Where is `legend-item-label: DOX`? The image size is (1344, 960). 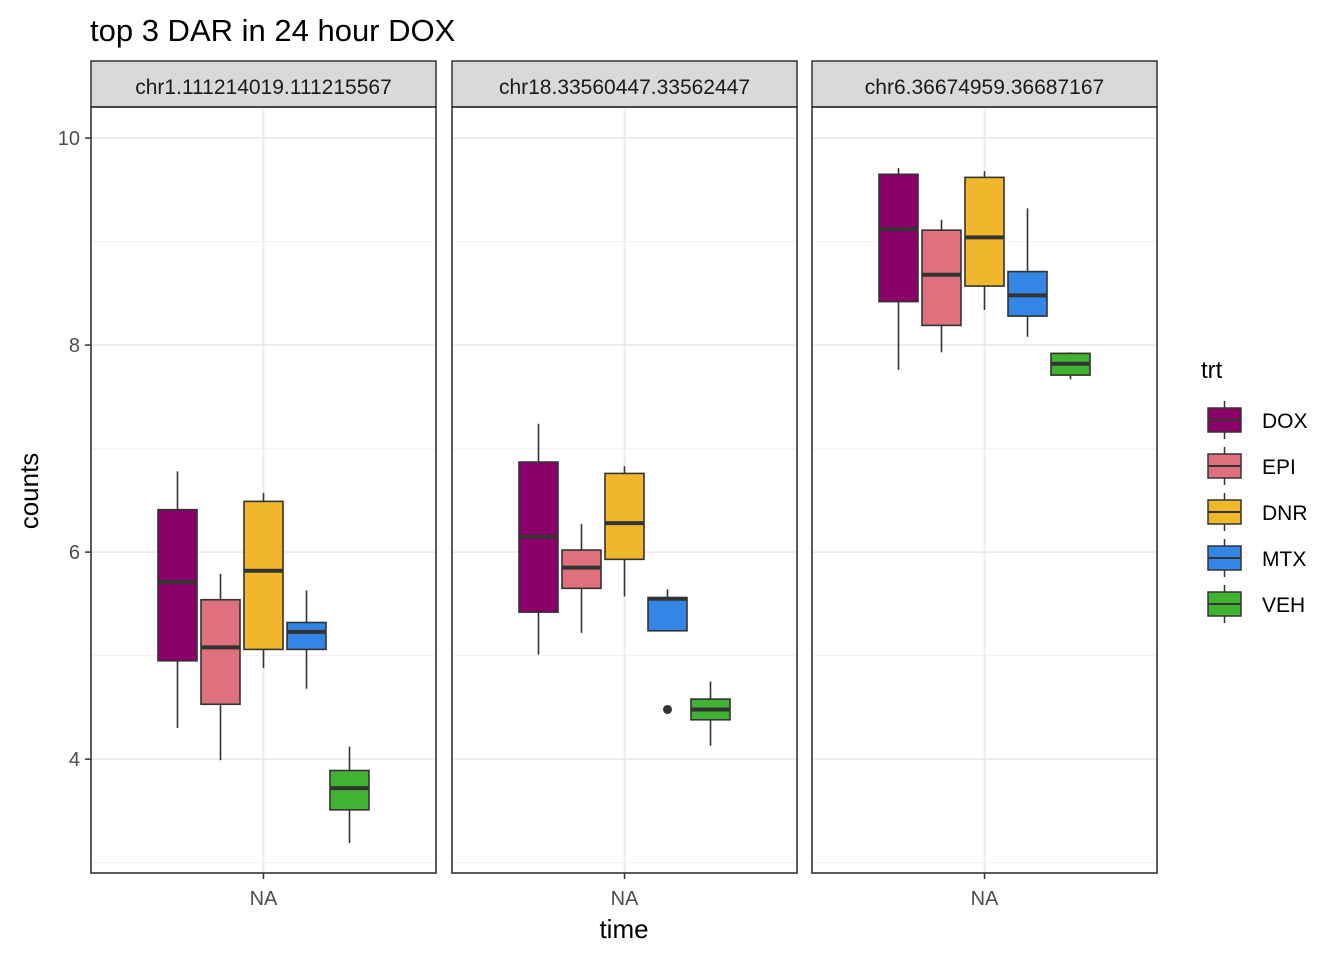
legend-item-label: DOX is located at coordinates (1285, 421).